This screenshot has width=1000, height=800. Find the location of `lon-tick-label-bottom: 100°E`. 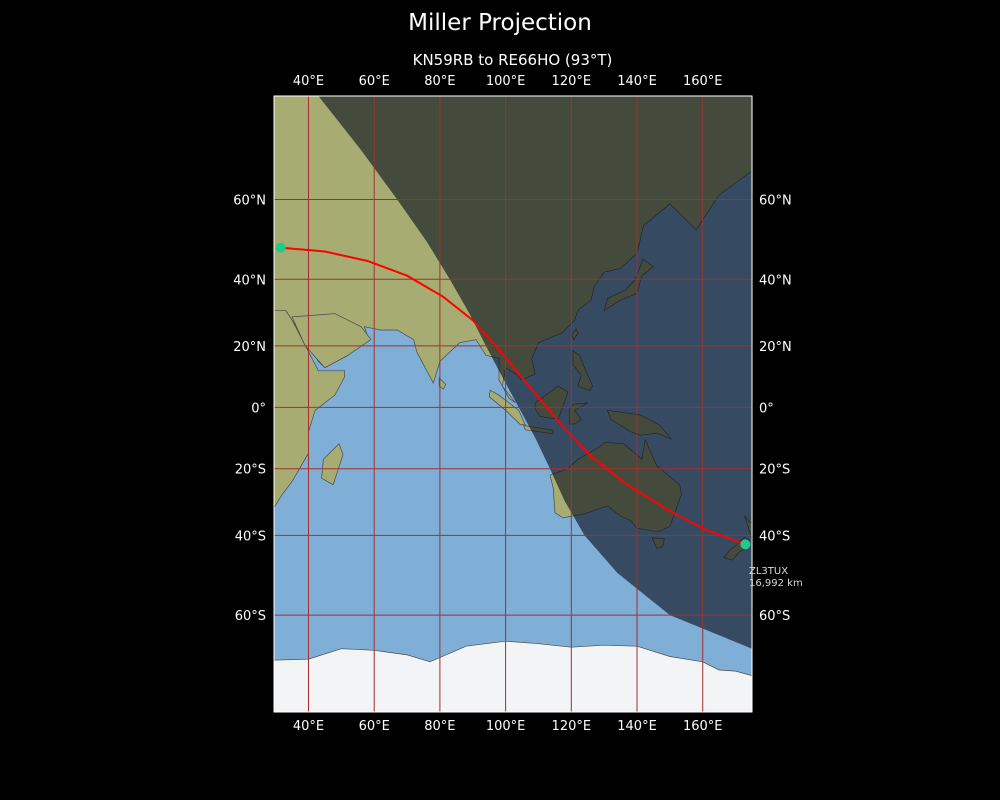

lon-tick-label-bottom: 100°E is located at coordinates (506, 726).